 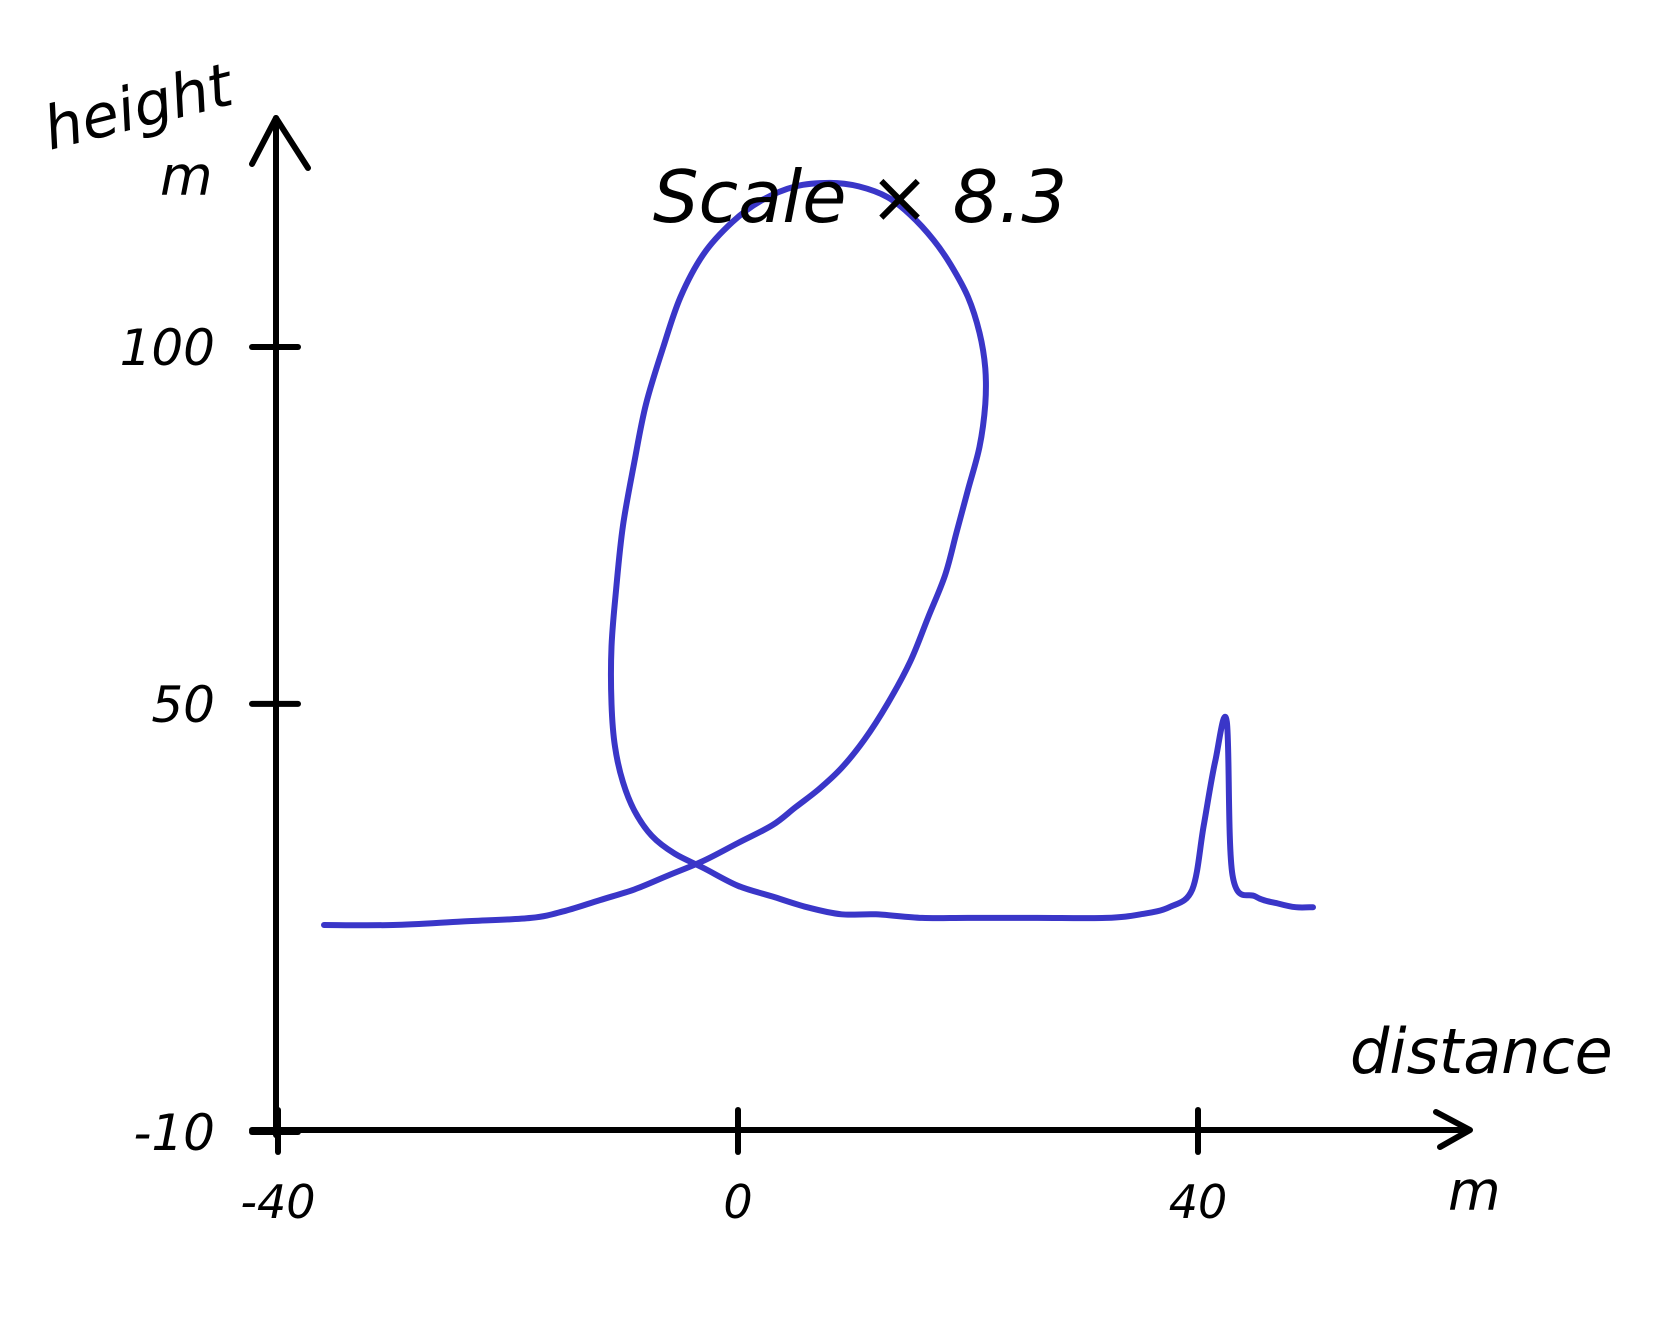 What do you see at coordinates (174, 1133) in the screenshot?
I see `y-tick-label: -10` at bounding box center [174, 1133].